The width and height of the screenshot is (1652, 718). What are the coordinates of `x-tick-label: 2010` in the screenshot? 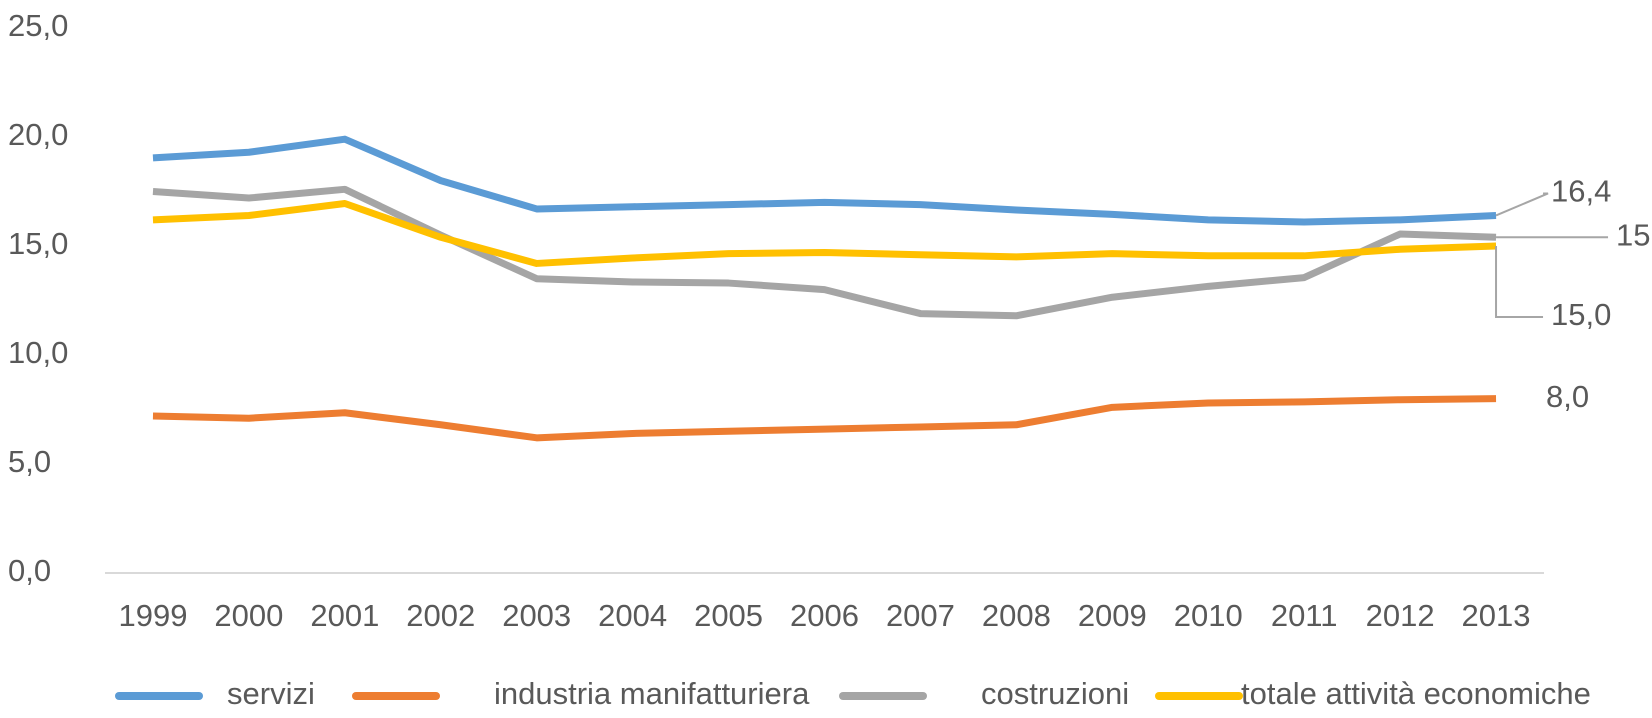 It's located at (1208, 615).